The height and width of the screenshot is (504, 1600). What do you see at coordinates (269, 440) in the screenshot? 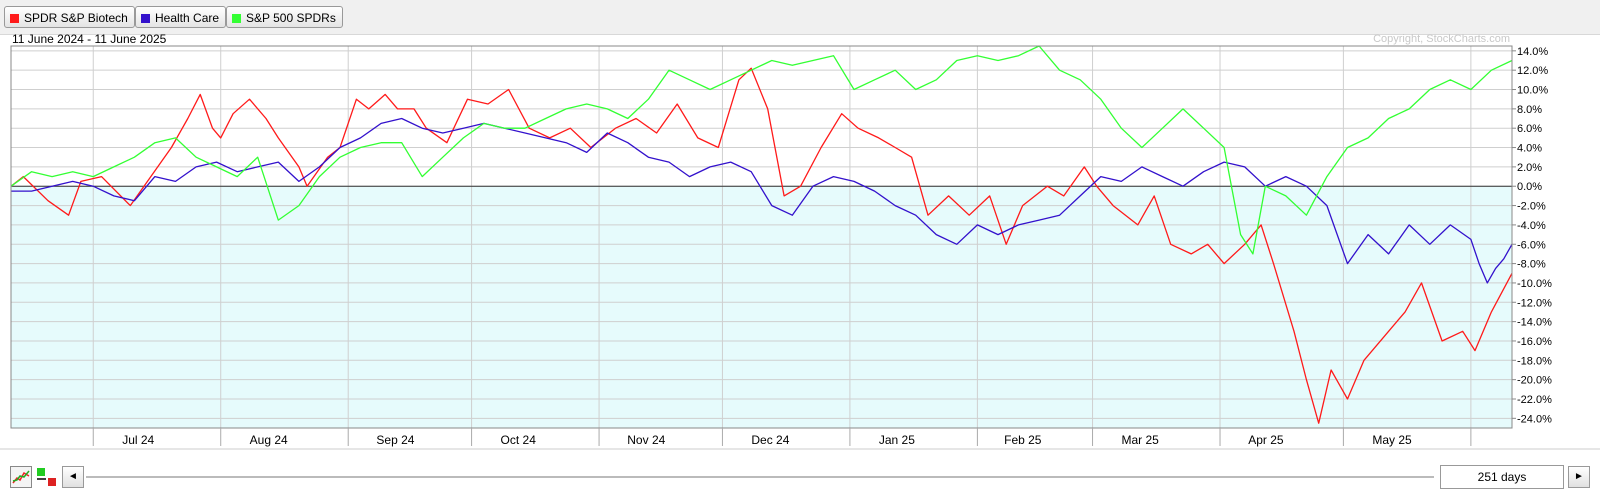
I see `x-tick-label: Aug 24` at bounding box center [269, 440].